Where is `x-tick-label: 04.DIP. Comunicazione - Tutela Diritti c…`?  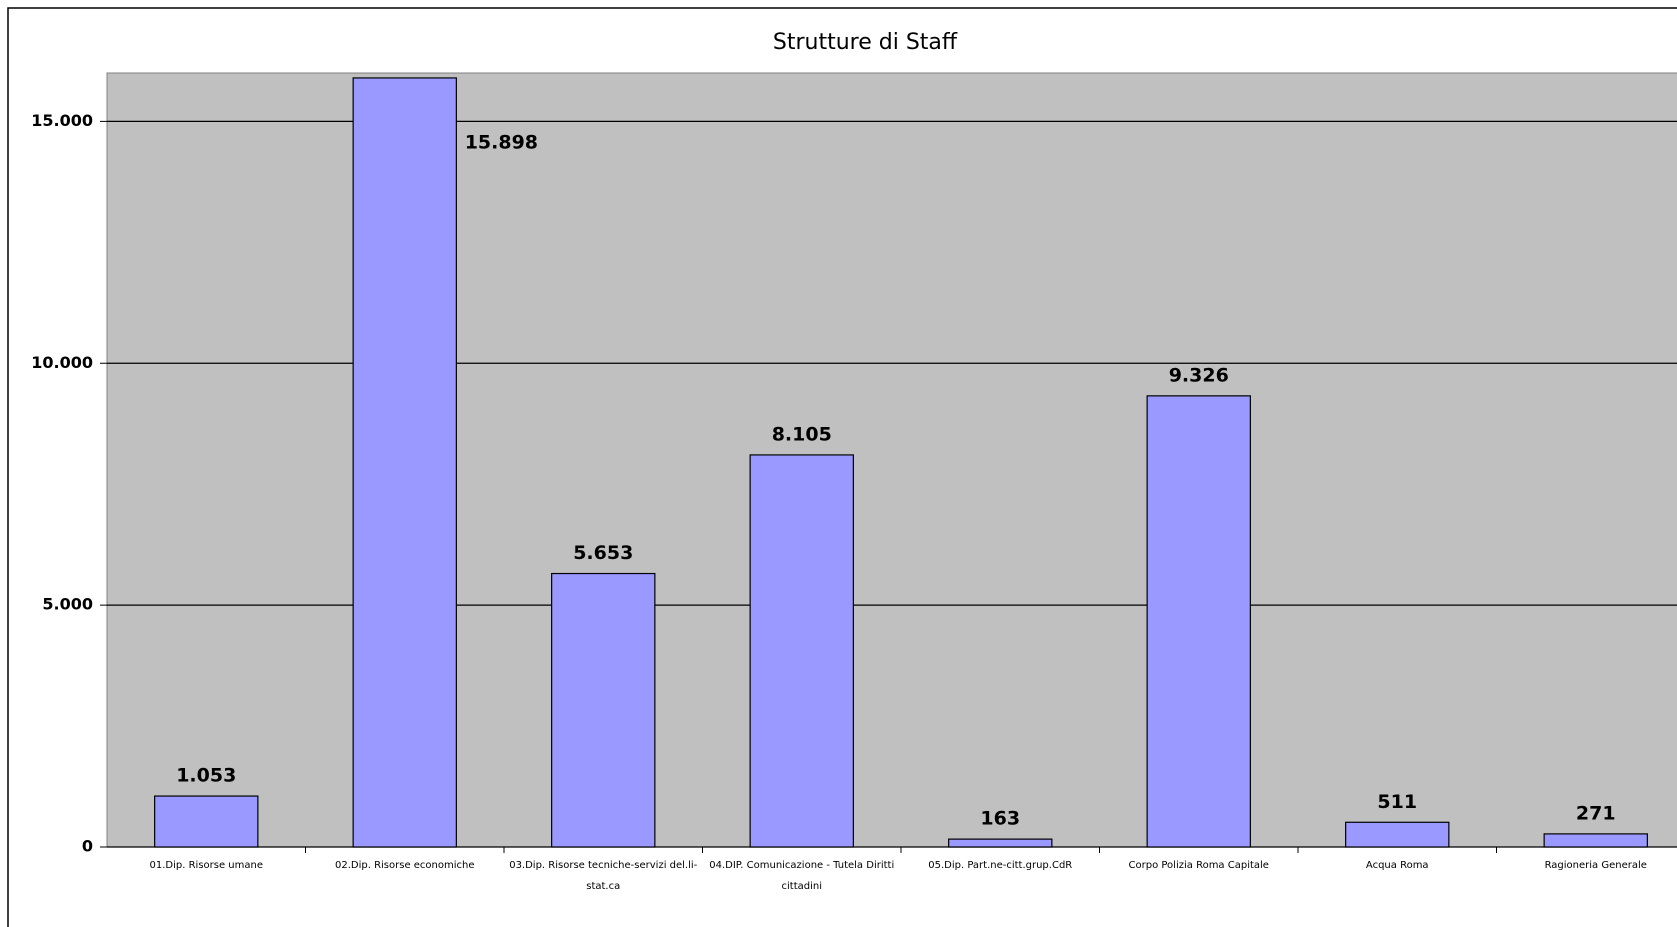 x-tick-label: 04.DIP. Comunicazione - Tutela Diritti c… is located at coordinates (802, 876).